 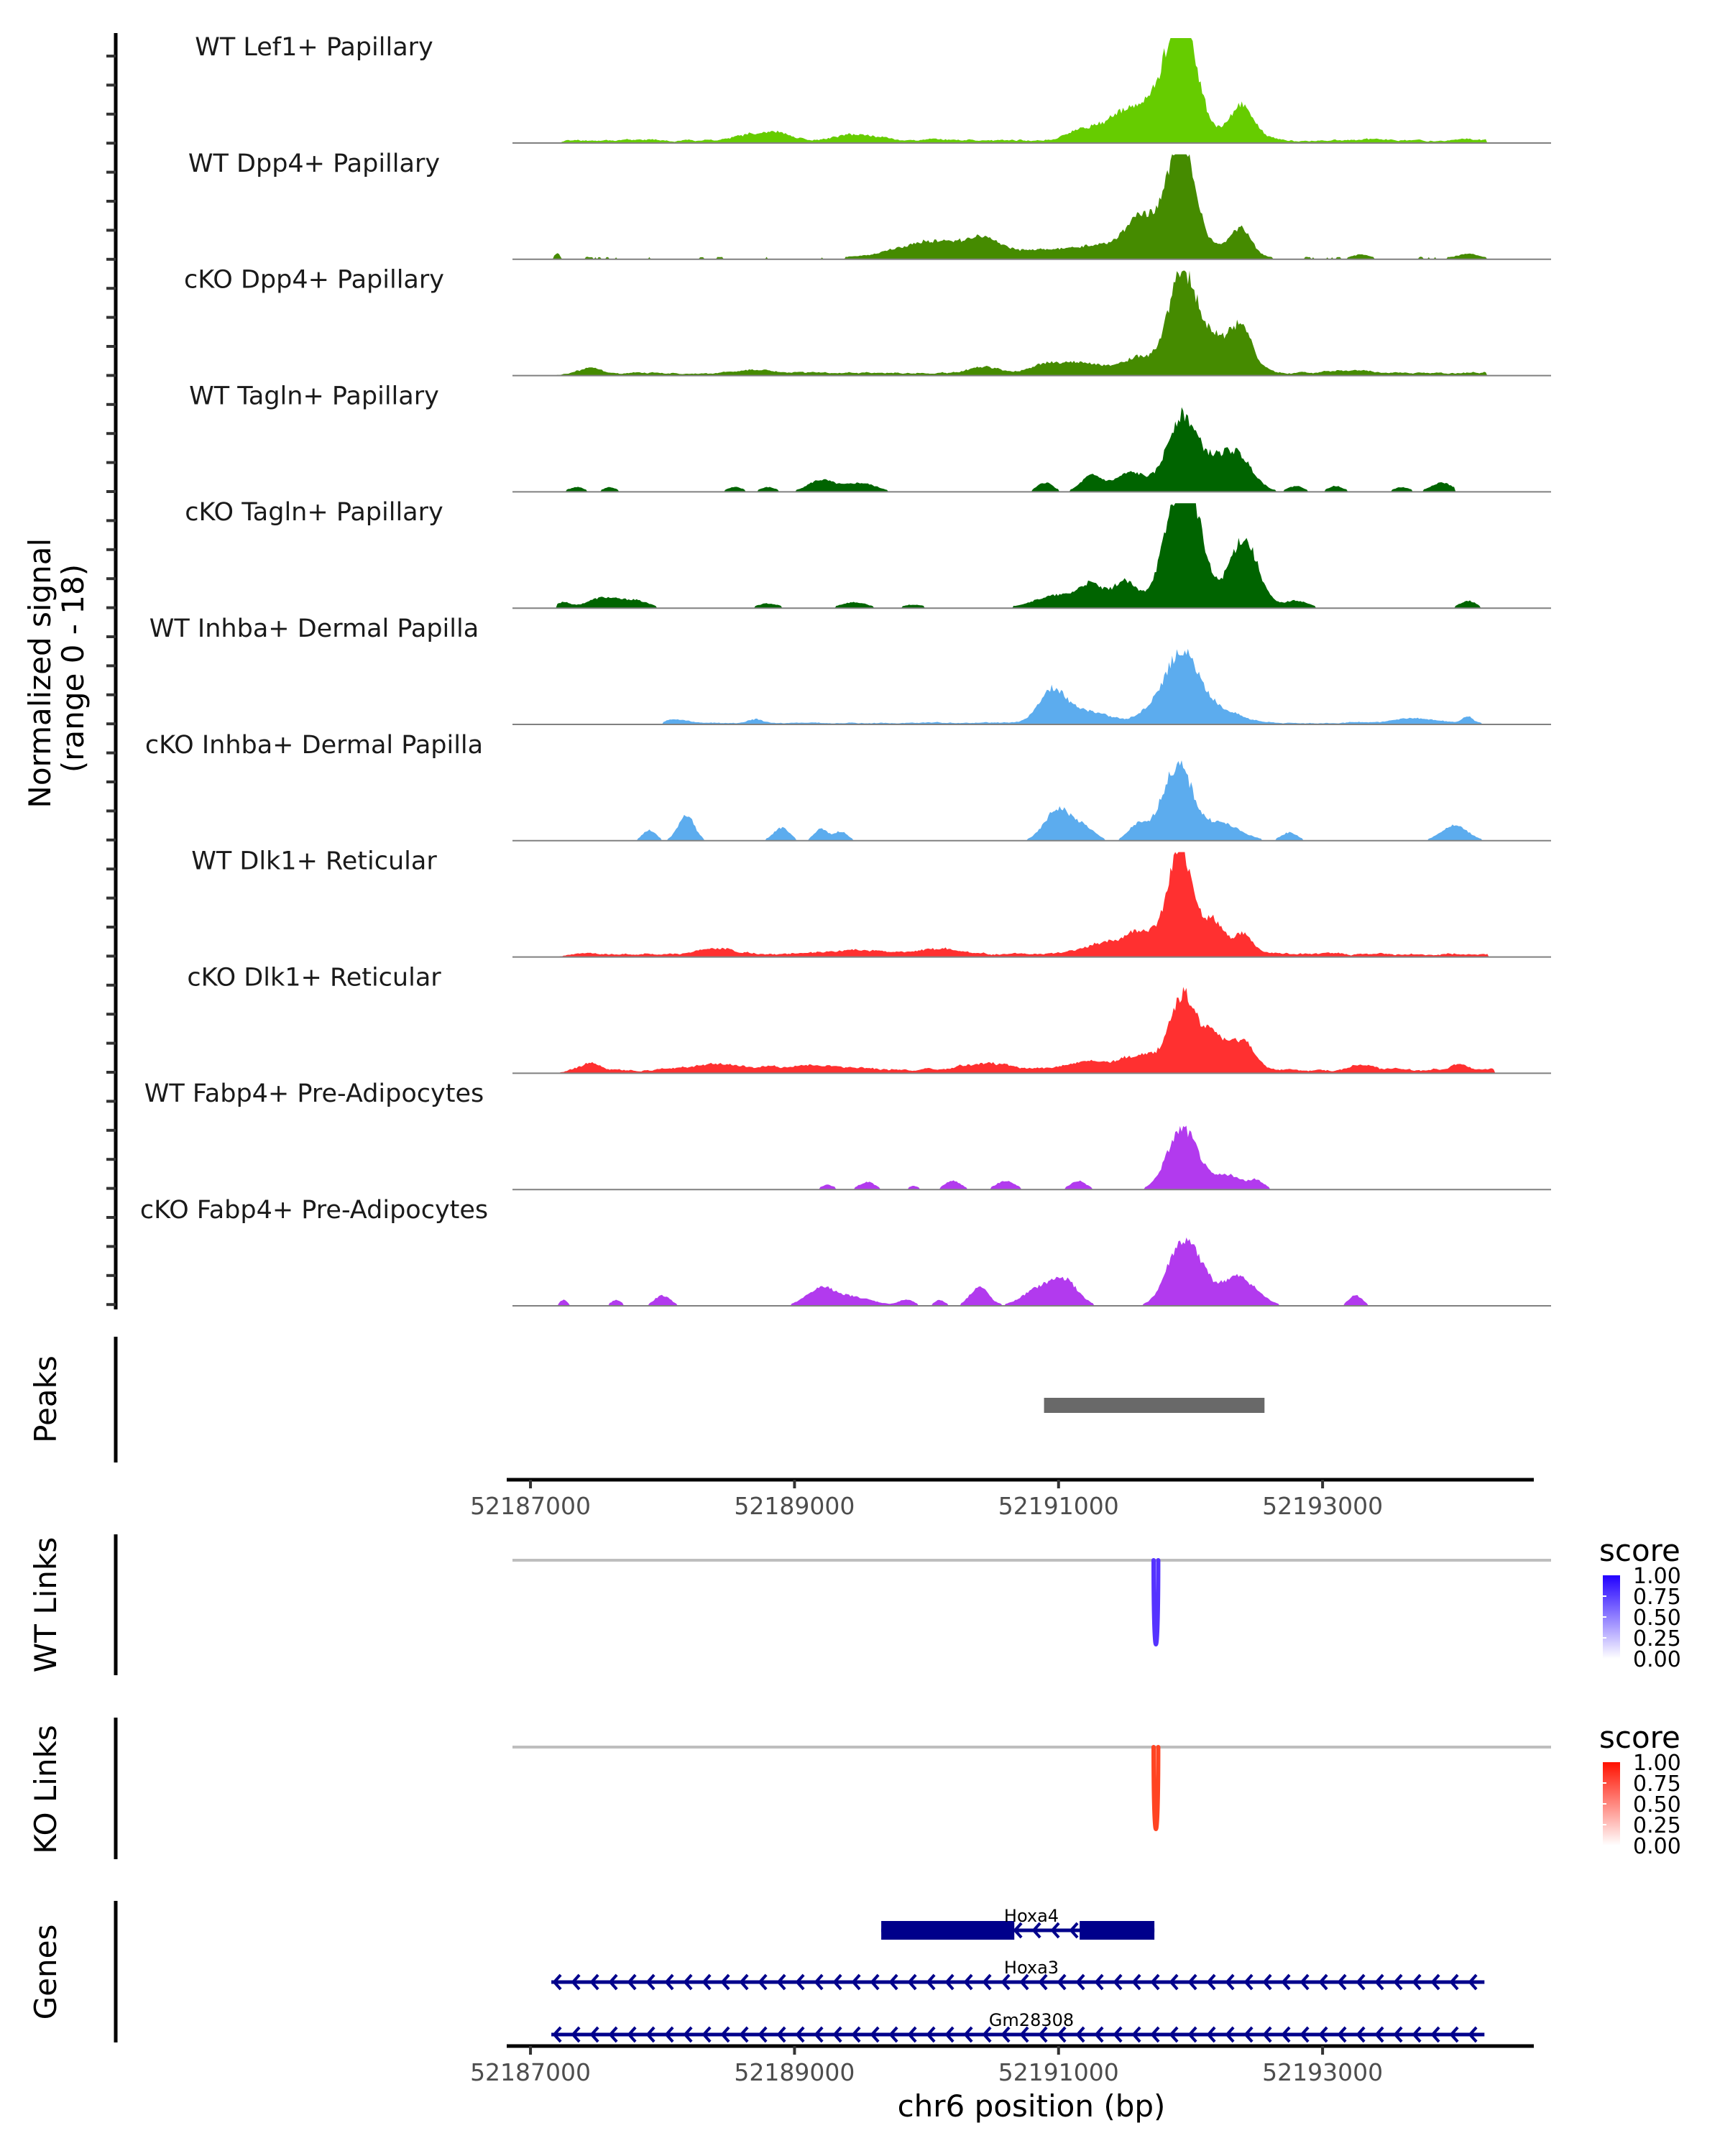 What do you see at coordinates (1657, 1659) in the screenshot?
I see `legend-tick-label: 0.00` at bounding box center [1657, 1659].